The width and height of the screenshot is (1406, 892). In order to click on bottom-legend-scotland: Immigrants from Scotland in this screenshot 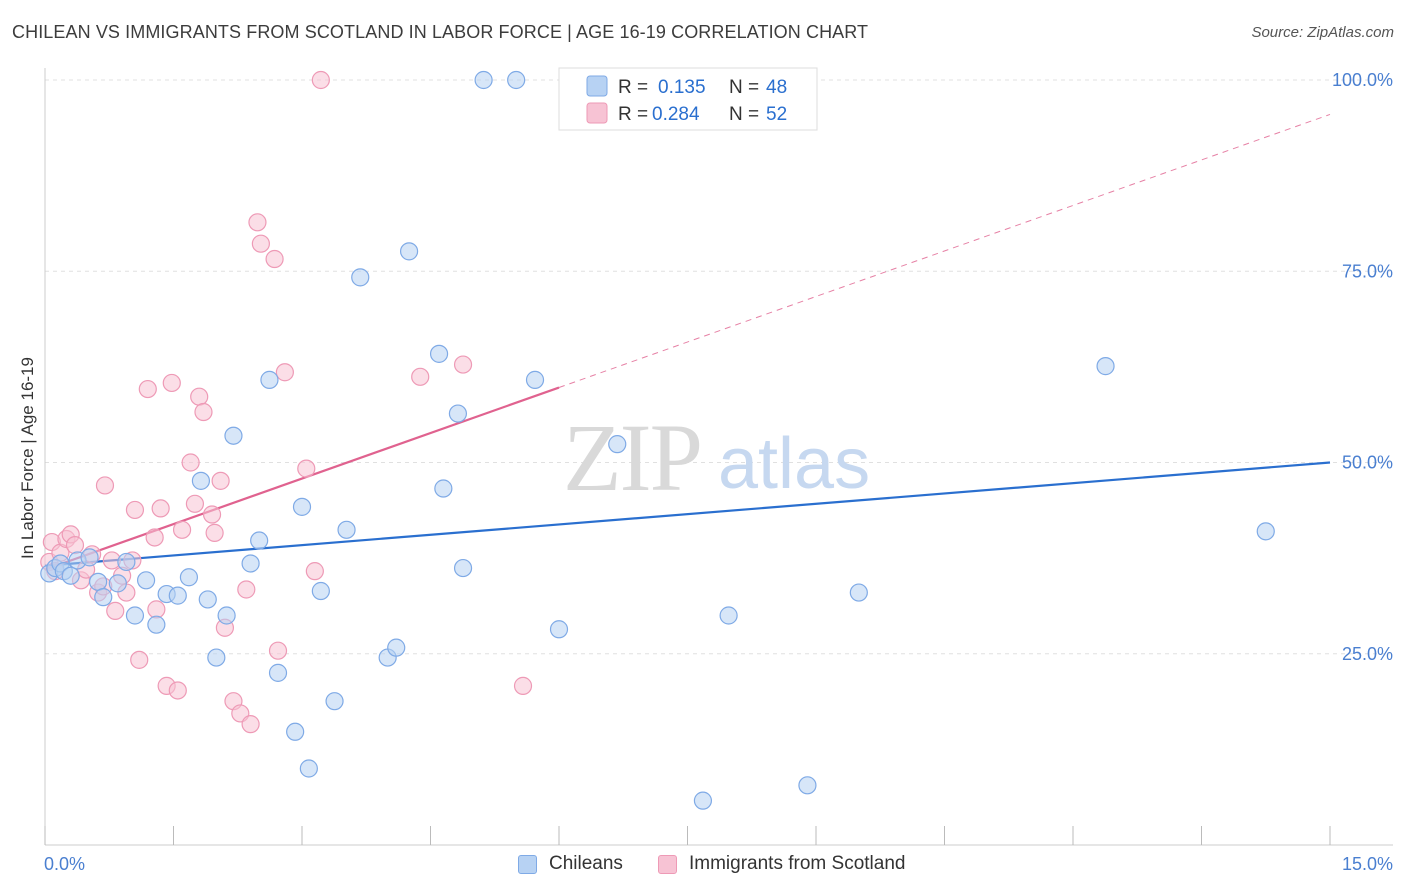, I will do `click(781, 864)`.